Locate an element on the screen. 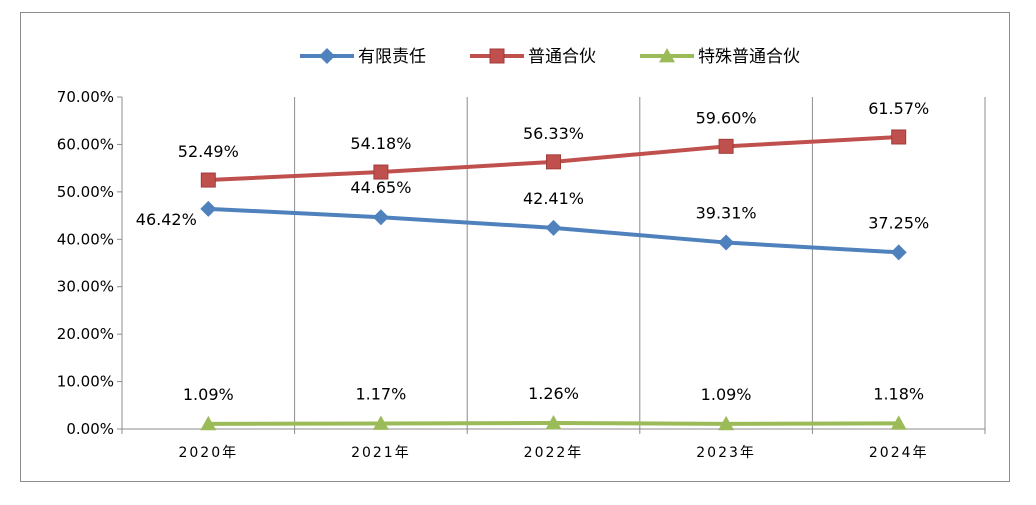  x-tick-label: 2024年 is located at coordinates (899, 453).